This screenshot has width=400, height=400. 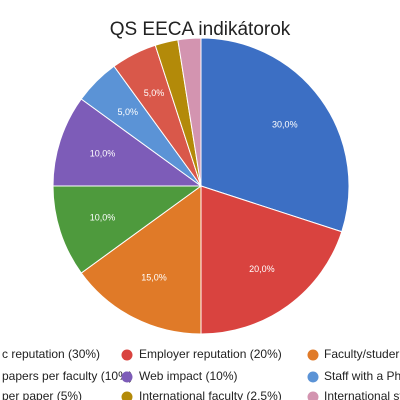 I want to click on legend-label: Web impact (10%), so click(x=188, y=376).